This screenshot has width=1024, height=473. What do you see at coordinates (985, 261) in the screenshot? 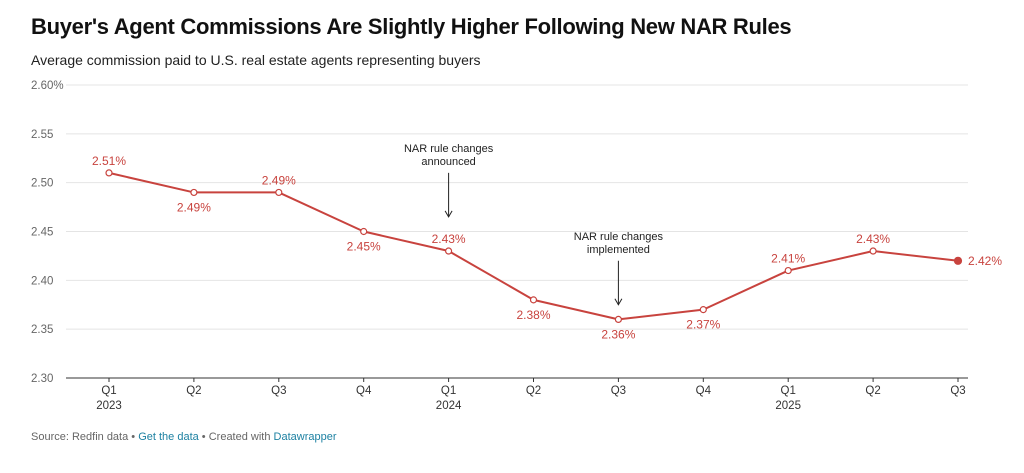
I see `data-label: 2.42%` at bounding box center [985, 261].